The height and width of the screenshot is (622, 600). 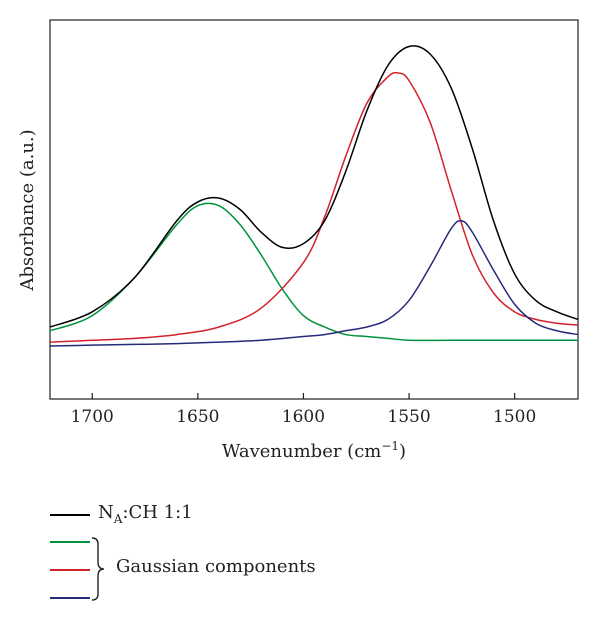 What do you see at coordinates (301, 451) in the screenshot?
I see `x-axis-label-main: Wavenumber (cm` at bounding box center [301, 451].